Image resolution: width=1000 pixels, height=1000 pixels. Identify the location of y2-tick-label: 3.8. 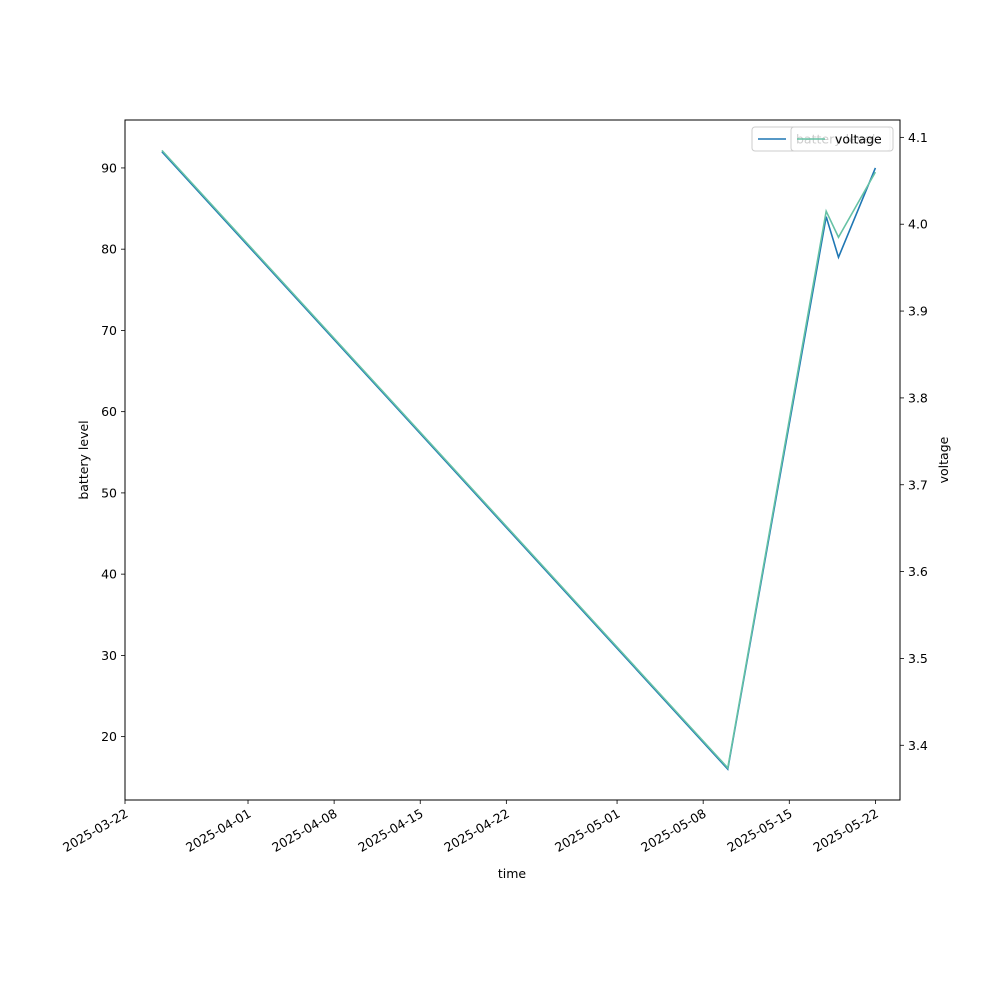
(918, 397).